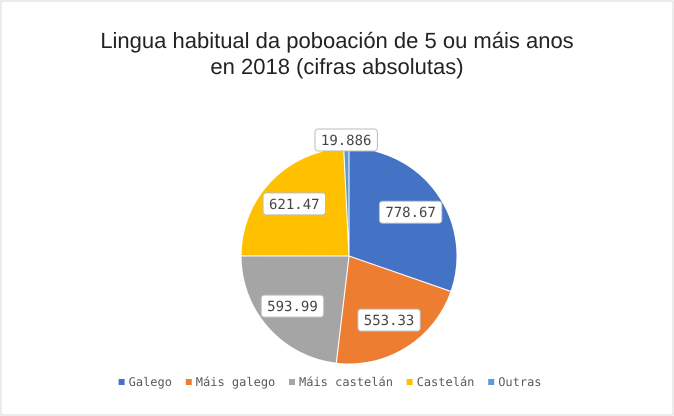 This screenshot has width=674, height=416. I want to click on data-label: 19.886, so click(346, 141).